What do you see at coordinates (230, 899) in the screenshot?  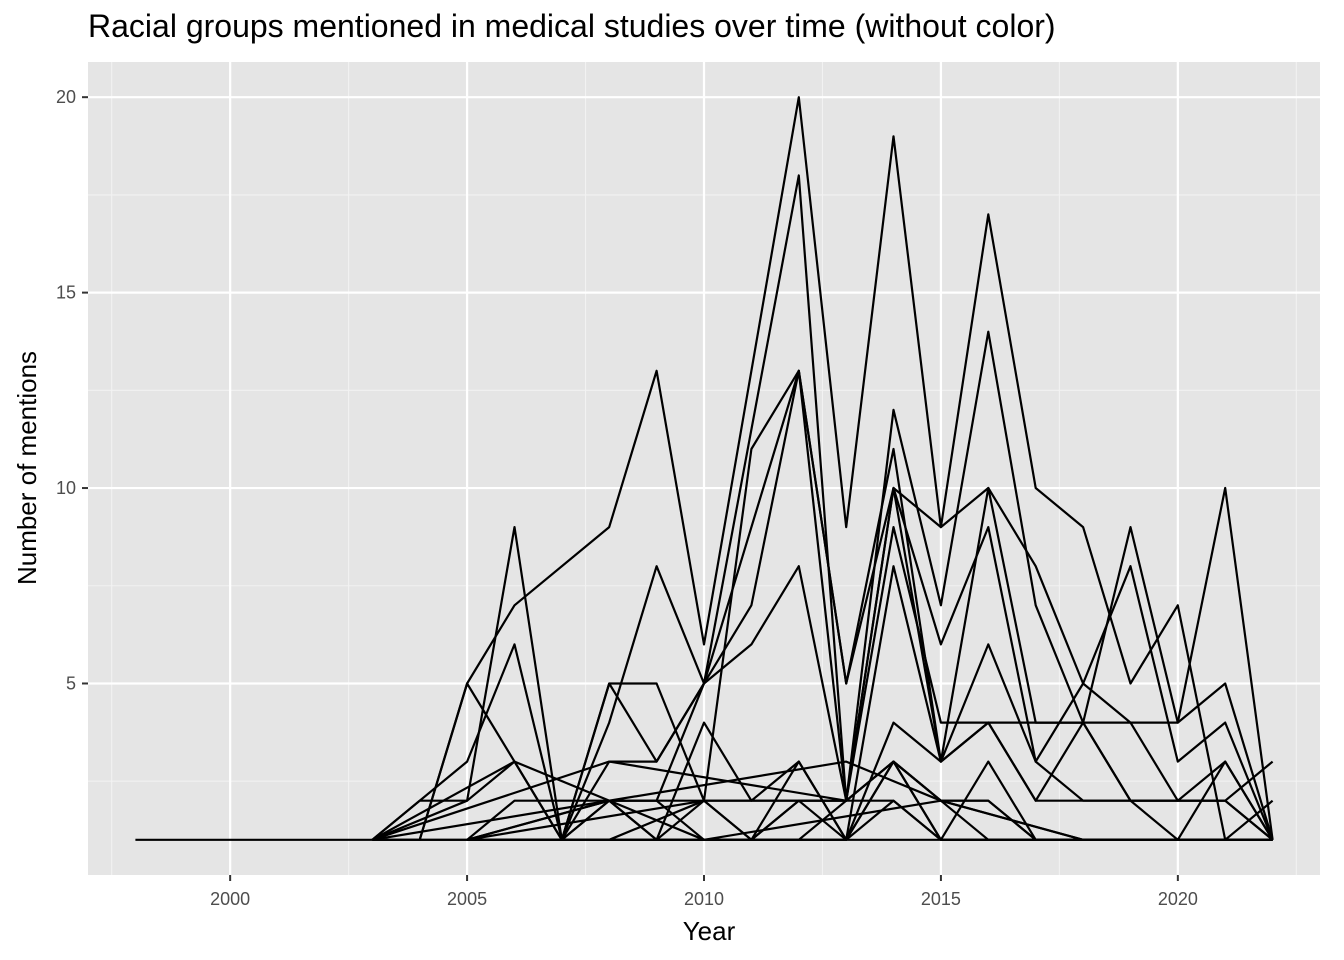 I see `x-tick-label: 2000` at bounding box center [230, 899].